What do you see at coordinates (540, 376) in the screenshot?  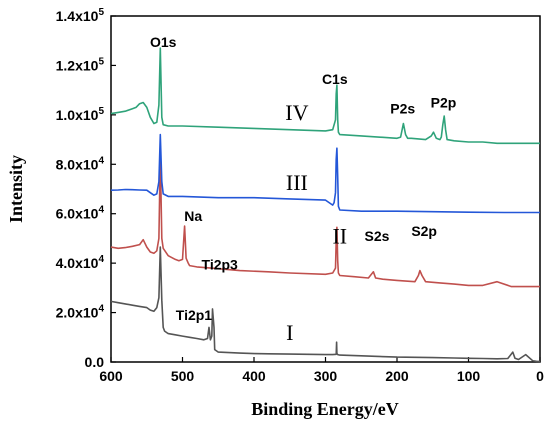 I see `x-tick-label: 0` at bounding box center [540, 376].